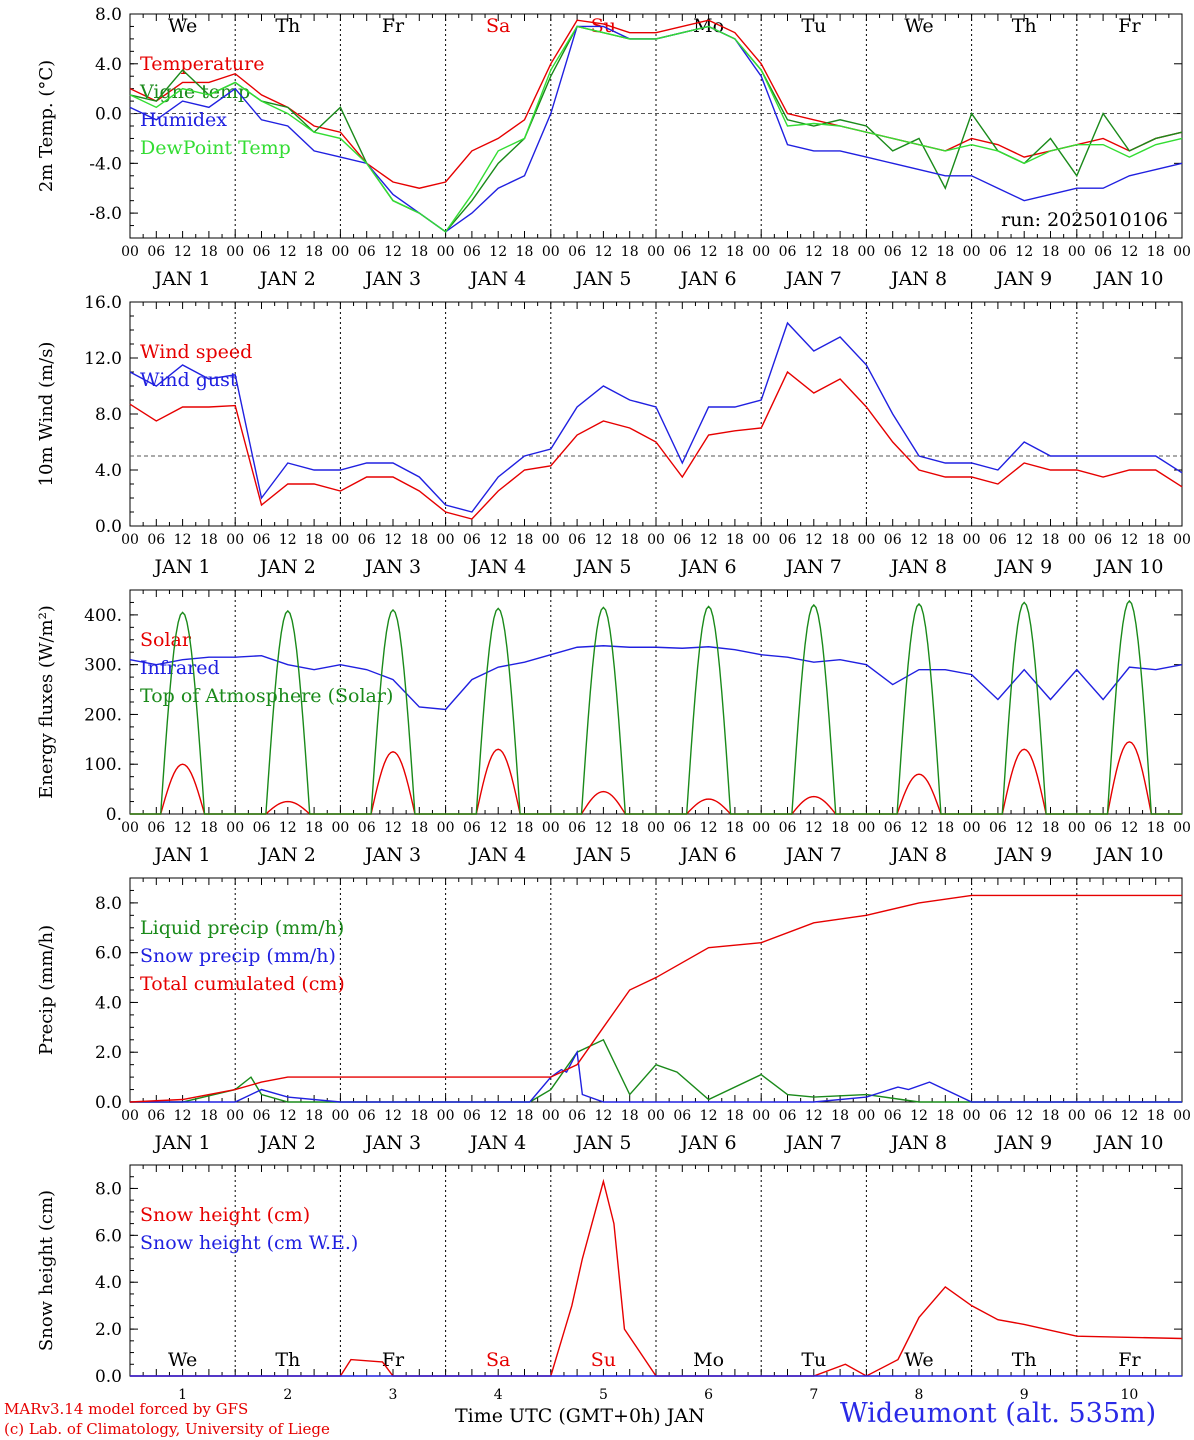  What do you see at coordinates (105, 164) in the screenshot?
I see `y-tick-label: -4.0` at bounding box center [105, 164].